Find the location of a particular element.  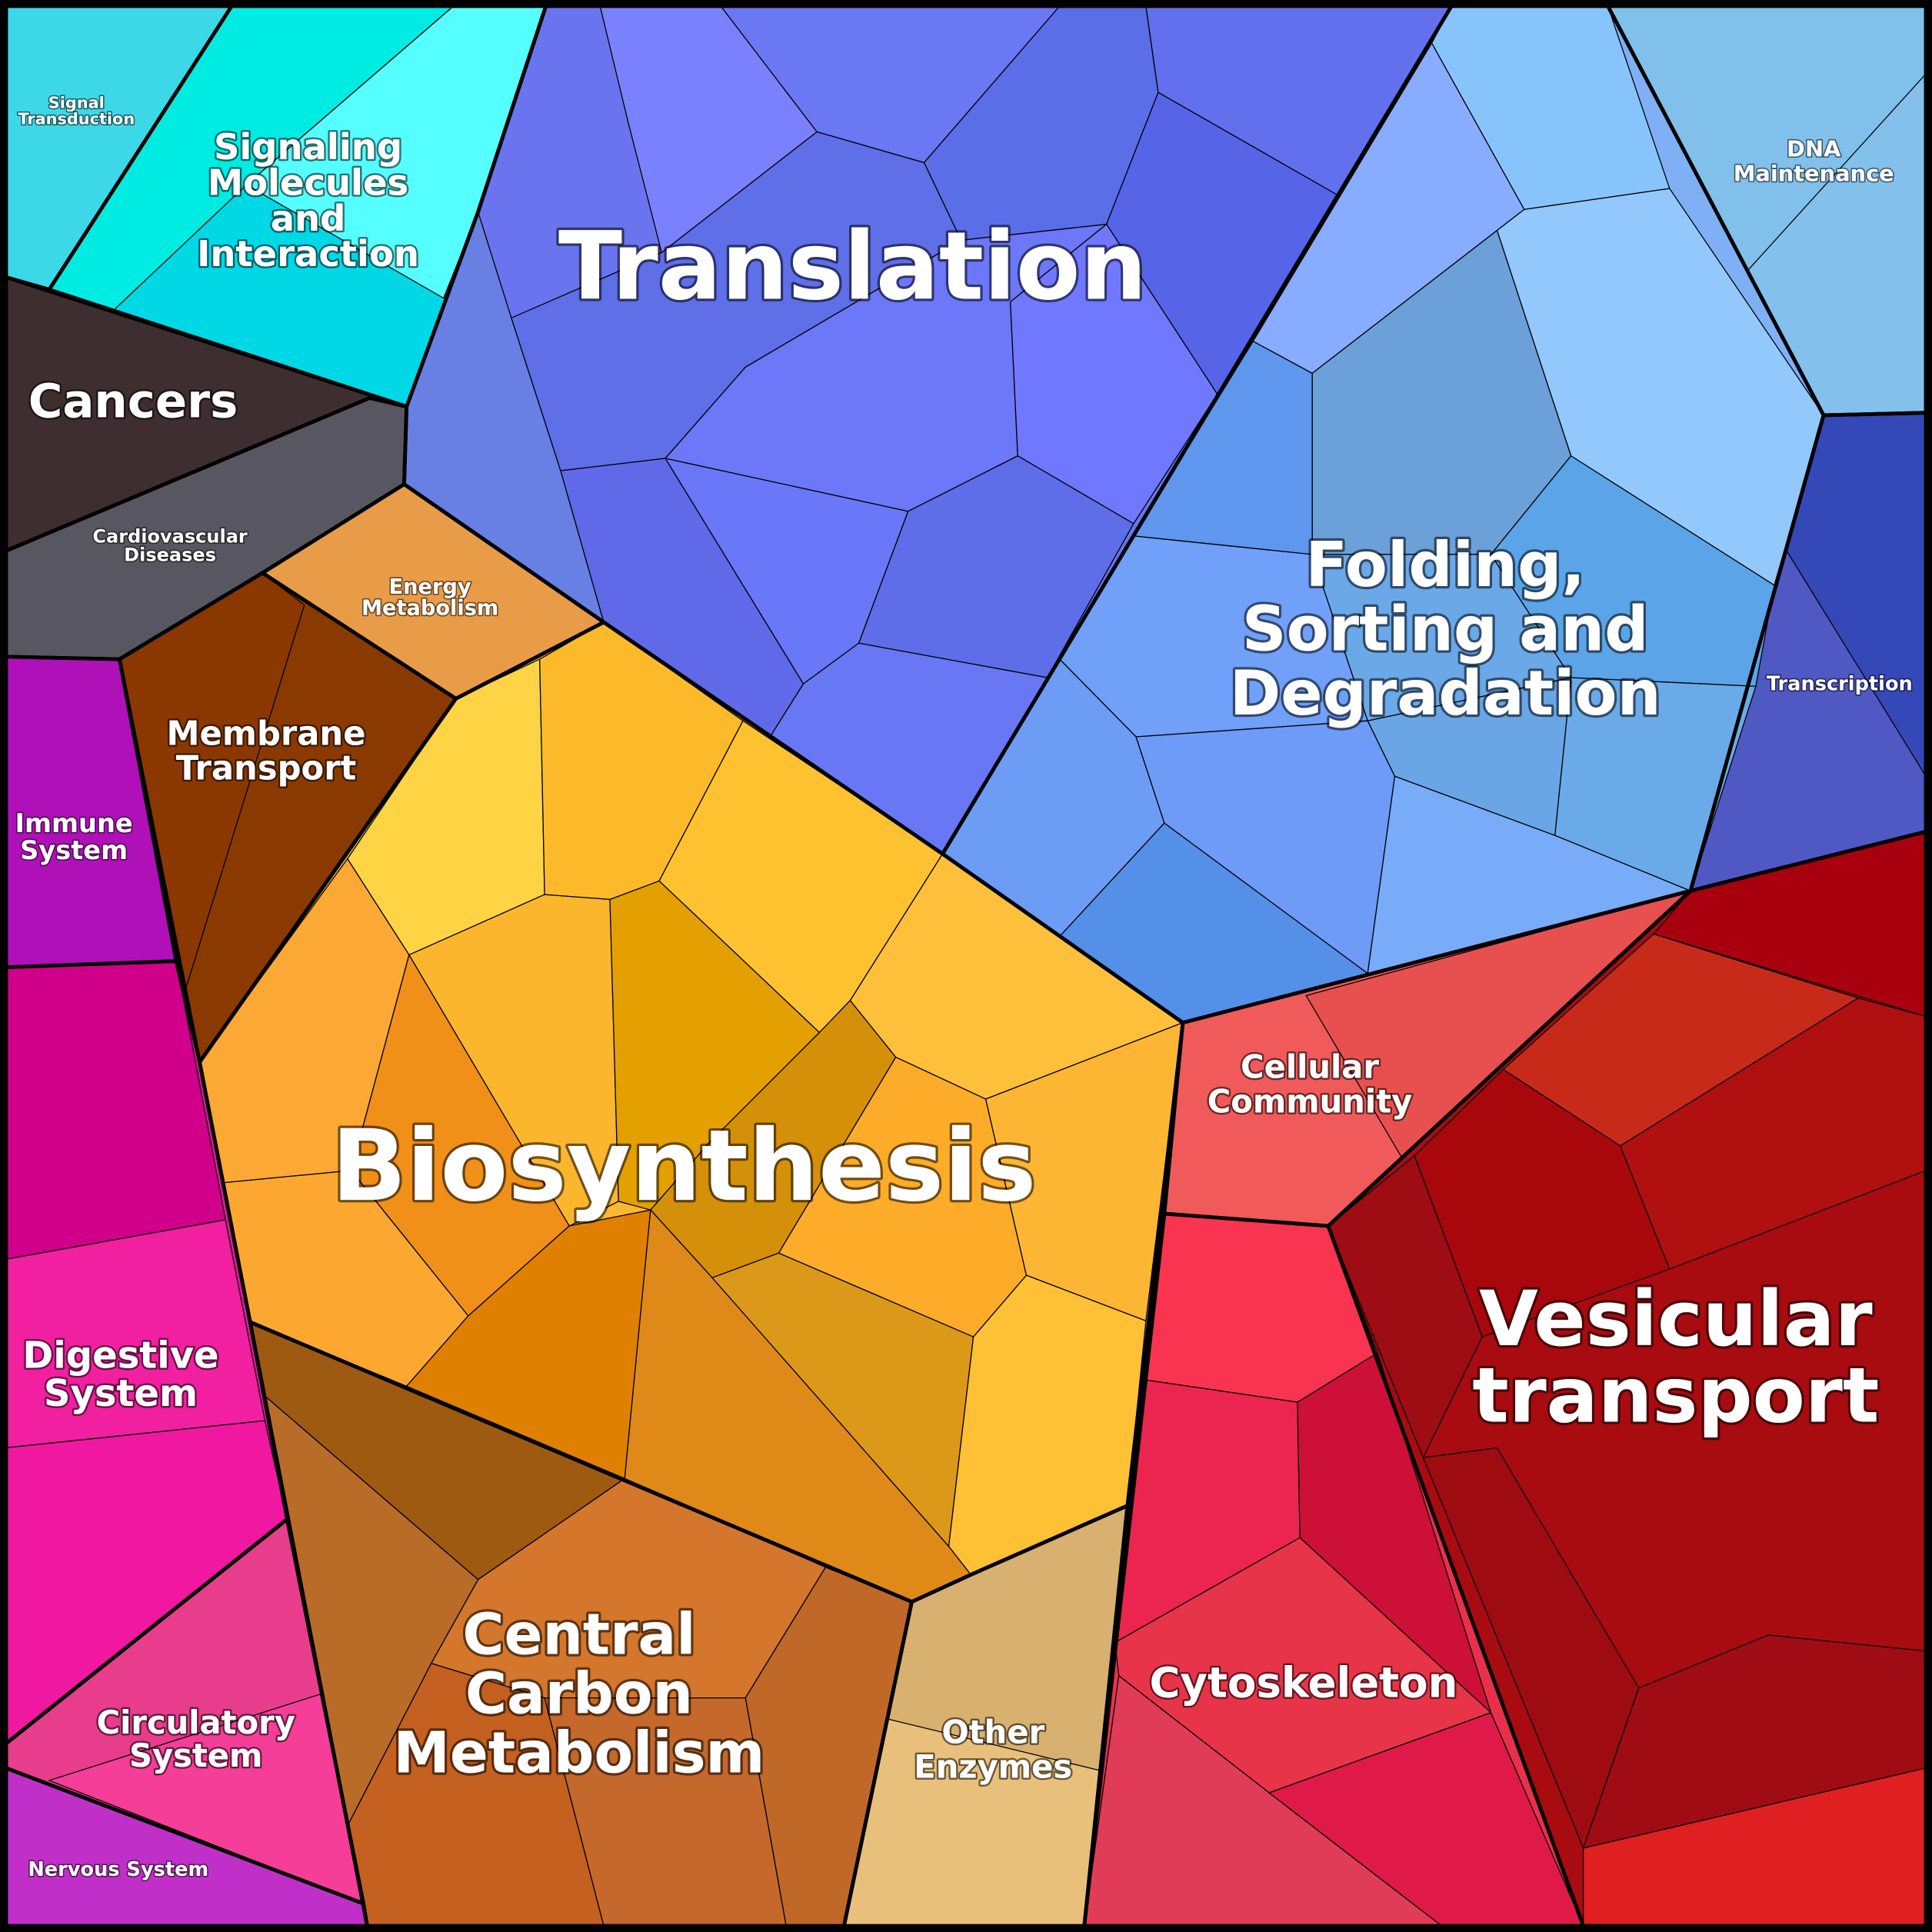

region-label: Signaling Molecules and Interaction is located at coordinates (308, 199).